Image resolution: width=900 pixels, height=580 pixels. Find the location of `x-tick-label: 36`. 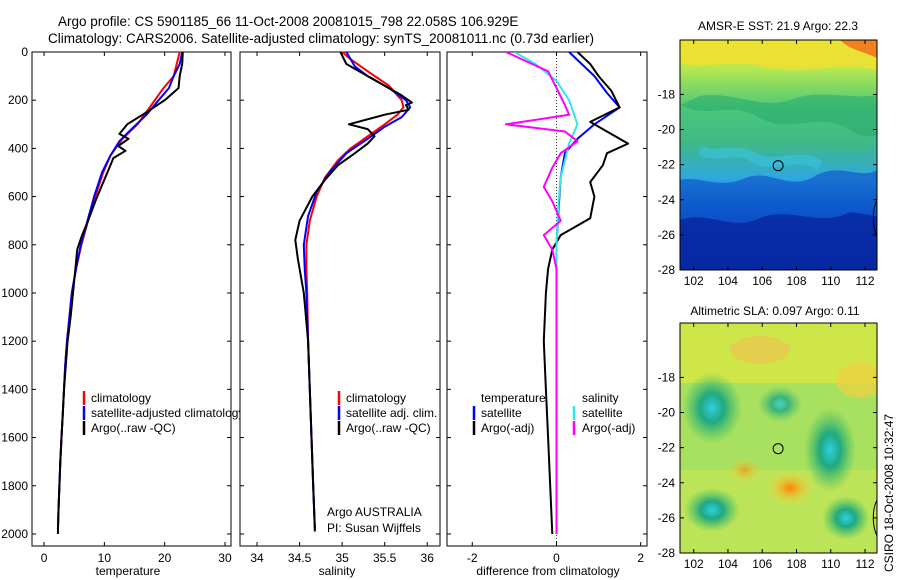

x-tick-label: 36 is located at coordinates (428, 558).